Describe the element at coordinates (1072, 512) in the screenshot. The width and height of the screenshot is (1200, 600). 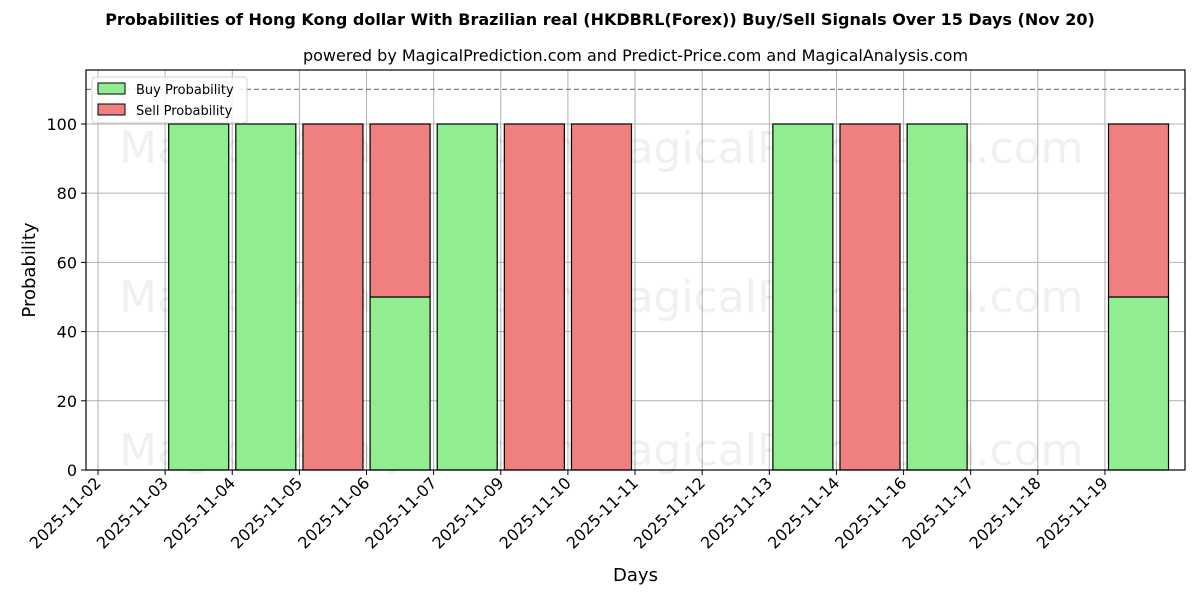
I see `x-tick-label: 2025-11-19` at that location.